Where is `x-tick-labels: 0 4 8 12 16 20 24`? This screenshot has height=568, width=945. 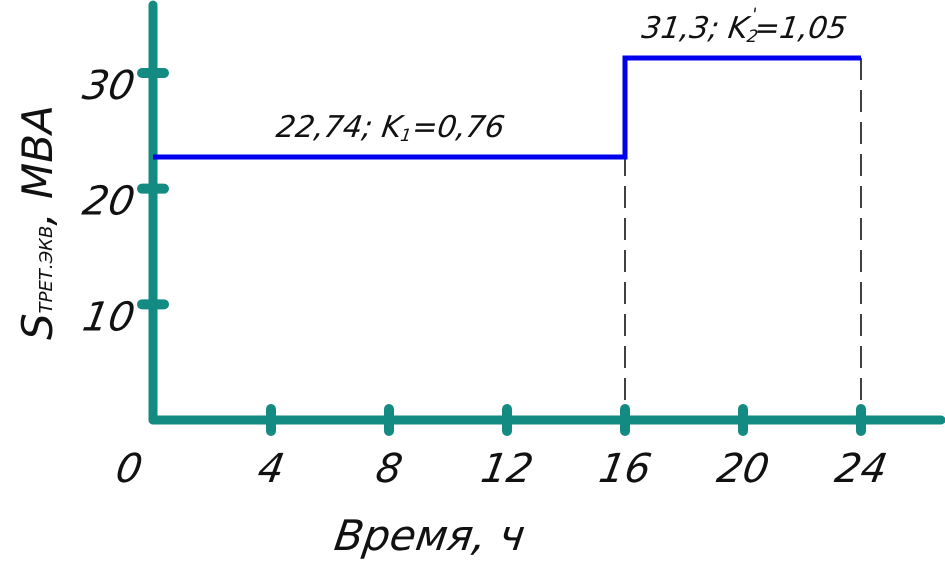 x-tick-labels: 0 4 8 12 16 20 24 is located at coordinates (501, 468).